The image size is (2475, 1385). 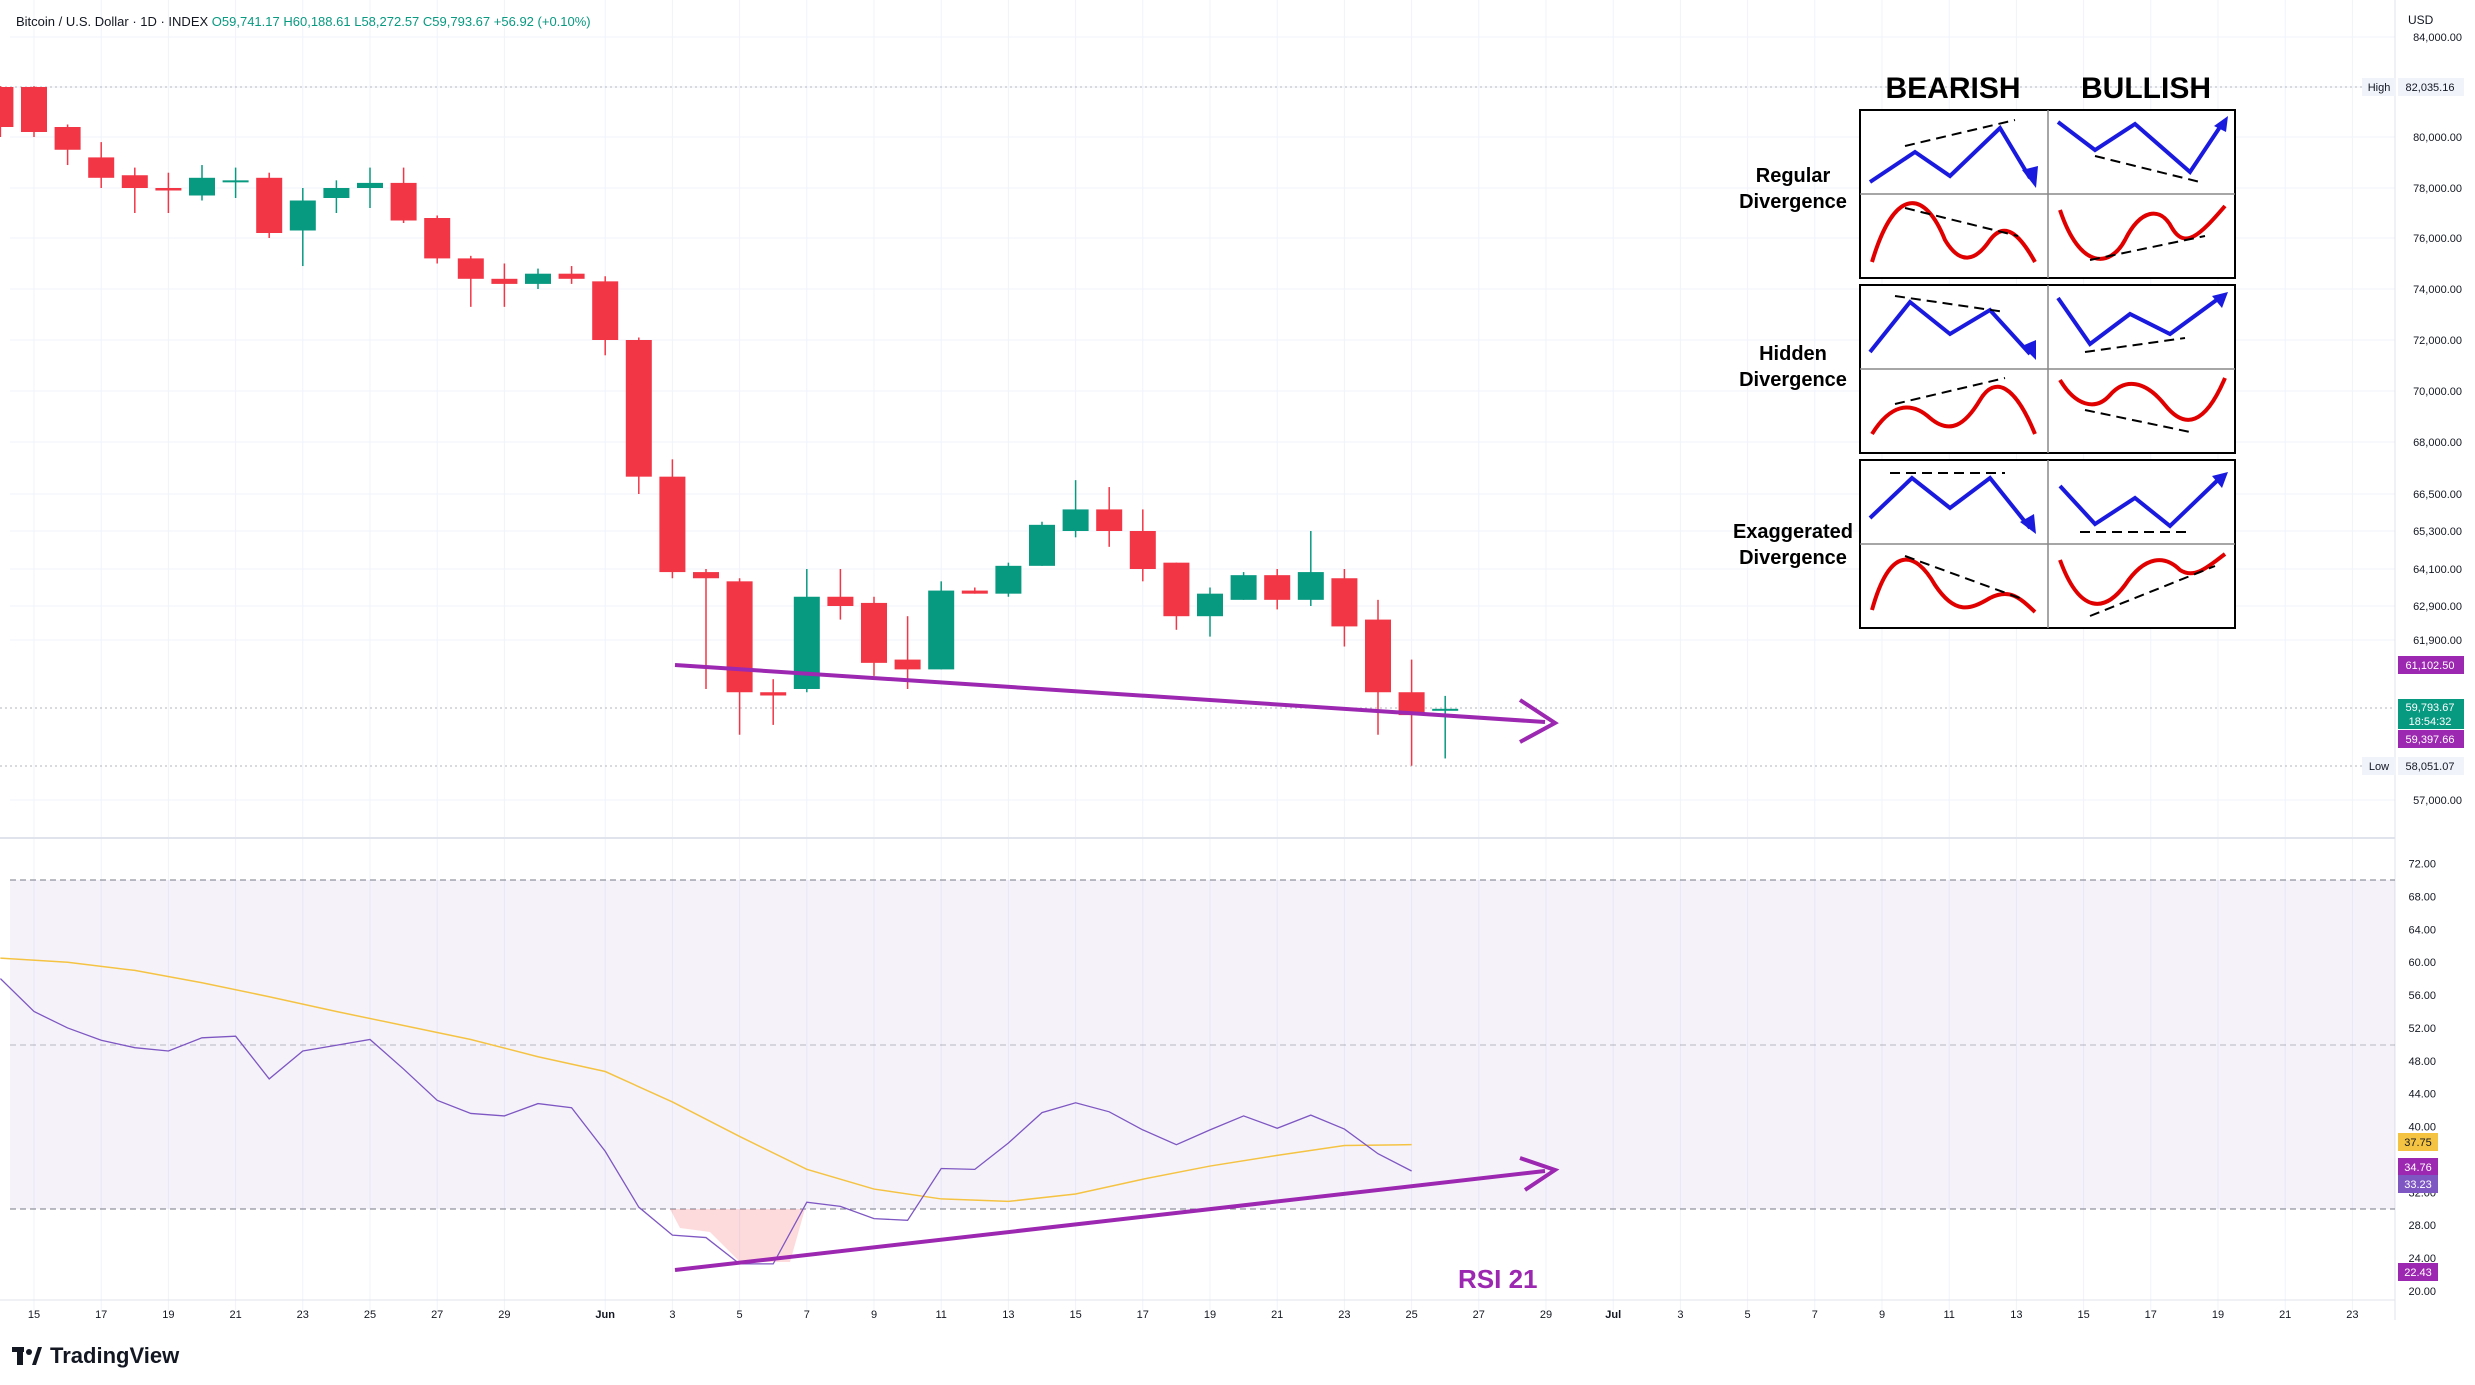 What do you see at coordinates (605, 1315) in the screenshot?
I see `time-tick-label: Jun` at bounding box center [605, 1315].